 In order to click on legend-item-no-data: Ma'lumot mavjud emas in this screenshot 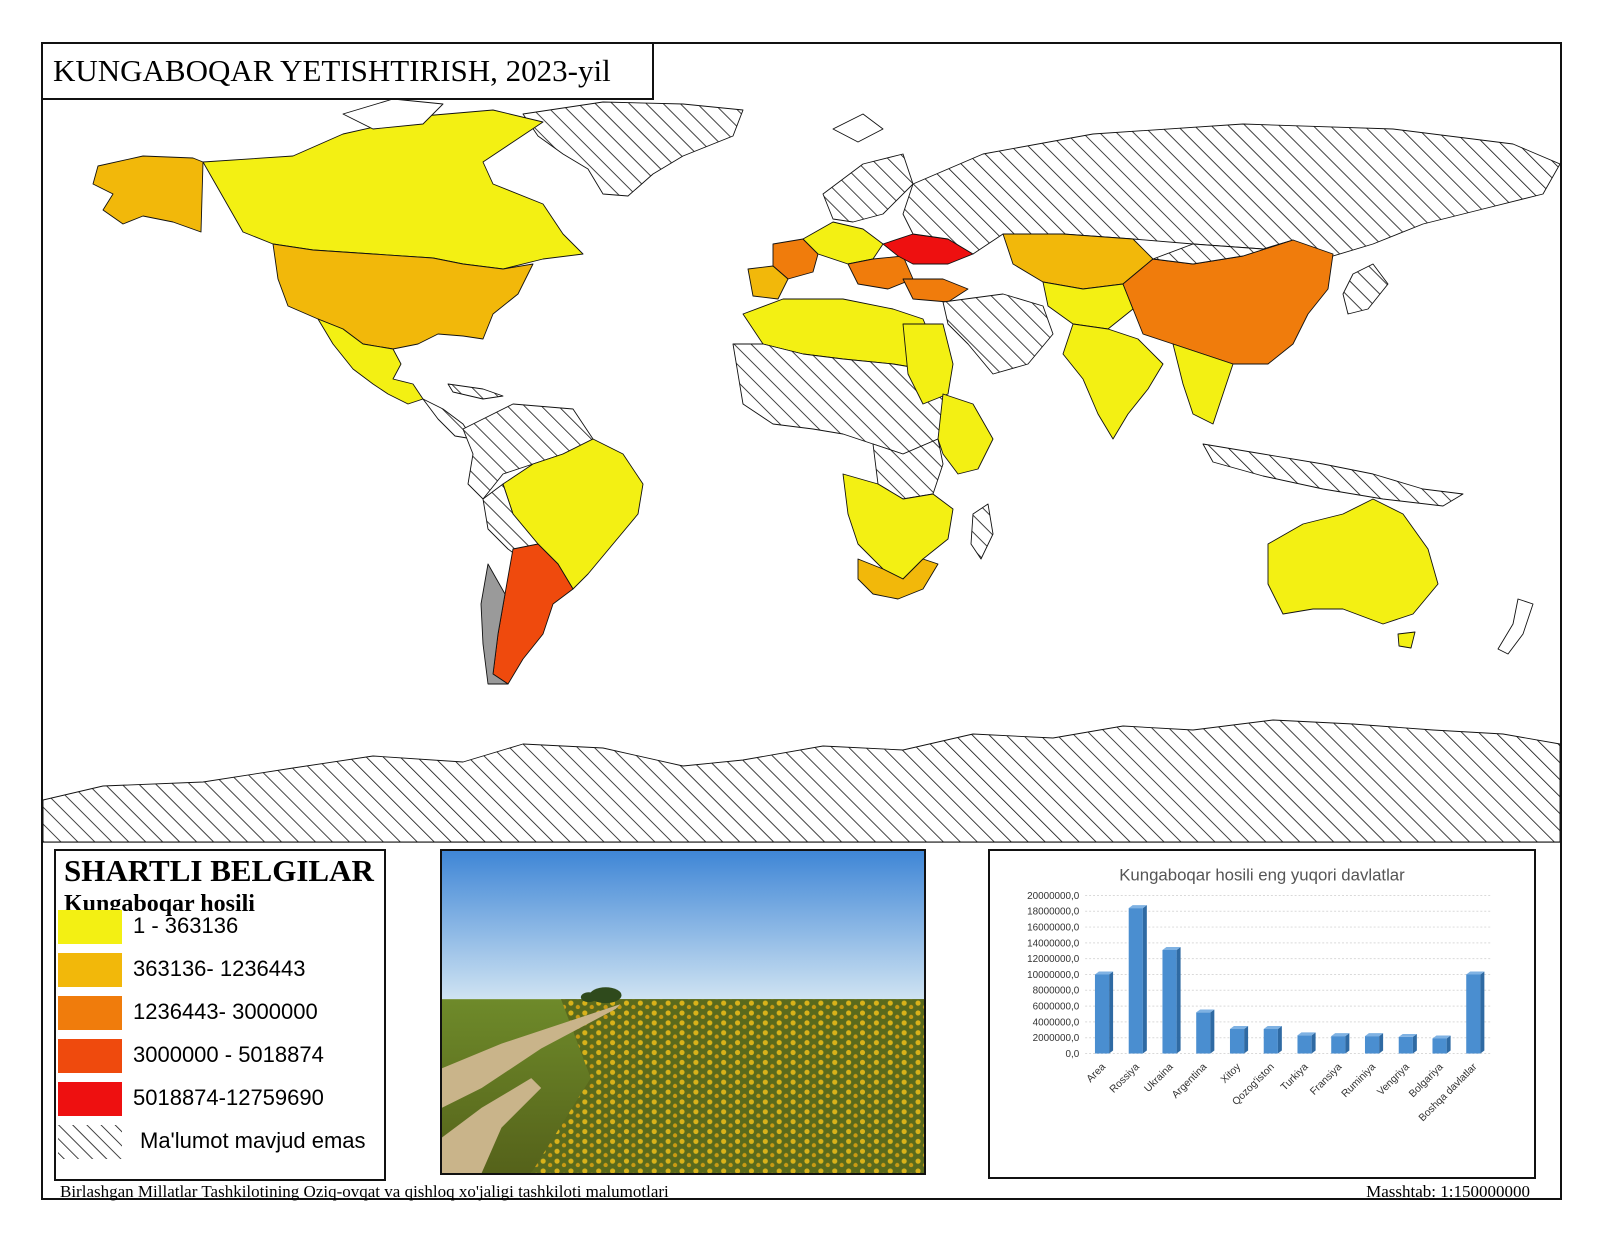, I will do `click(221, 1142)`.